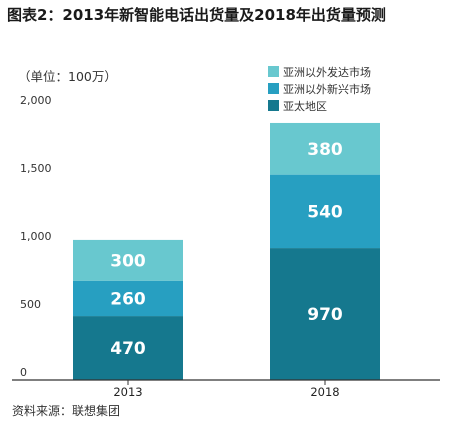 Image resolution: width=456 pixels, height=444 pixels. I want to click on y-tick-label: 0, so click(23, 372).